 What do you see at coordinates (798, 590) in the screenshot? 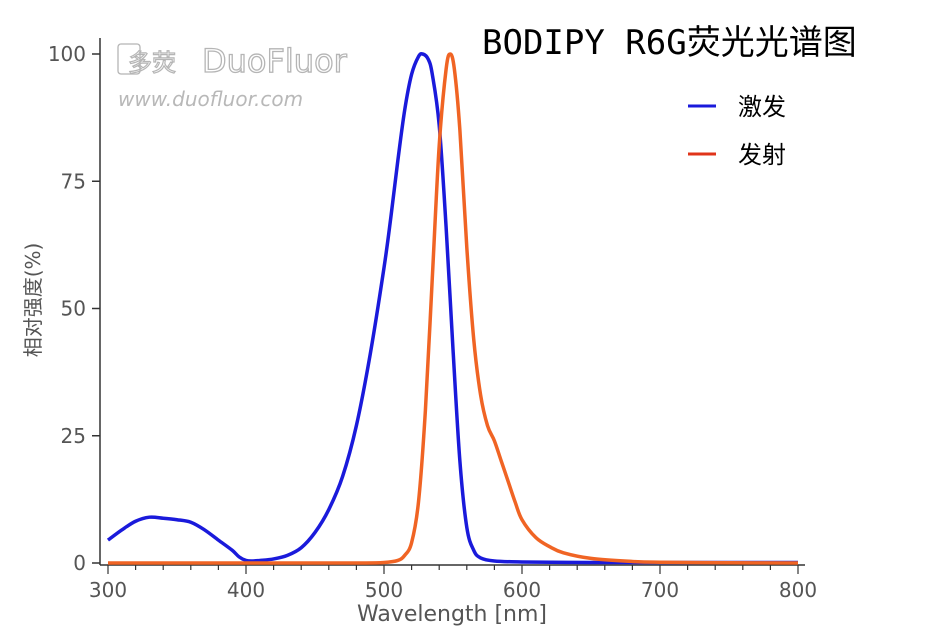
I see `x-tick-label: 800` at bounding box center [798, 590].